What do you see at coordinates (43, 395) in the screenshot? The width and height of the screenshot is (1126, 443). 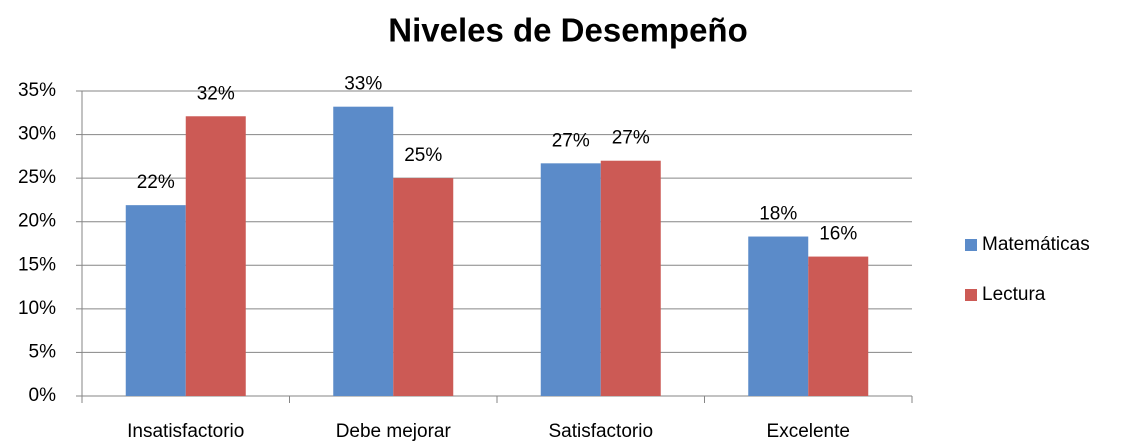 I see `y-tick-label: 0%` at bounding box center [43, 395].